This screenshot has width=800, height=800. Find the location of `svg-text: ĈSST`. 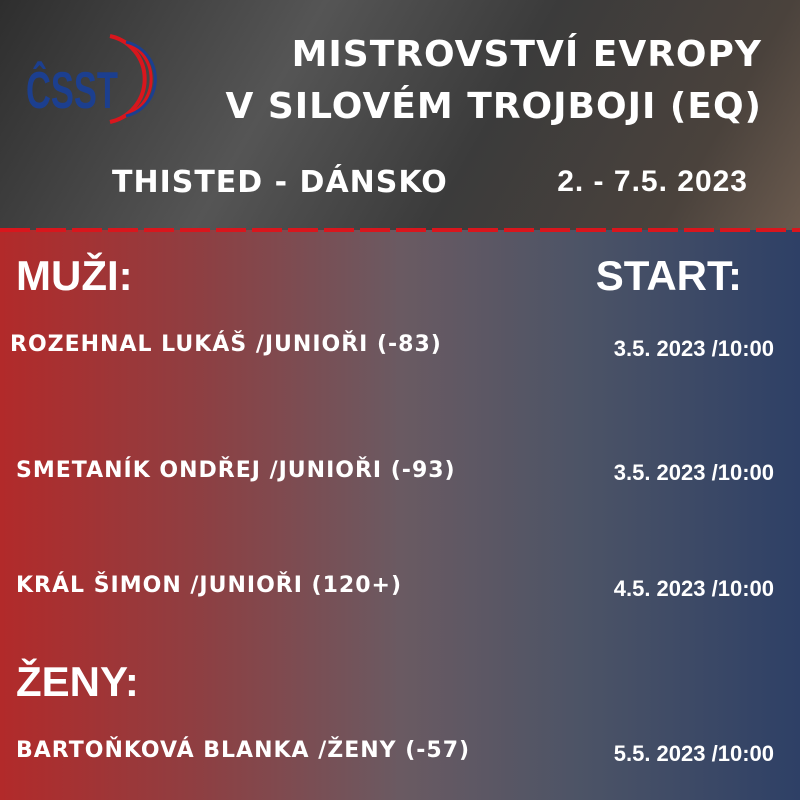

svg-text: ĈSST is located at coordinates (72, 90).